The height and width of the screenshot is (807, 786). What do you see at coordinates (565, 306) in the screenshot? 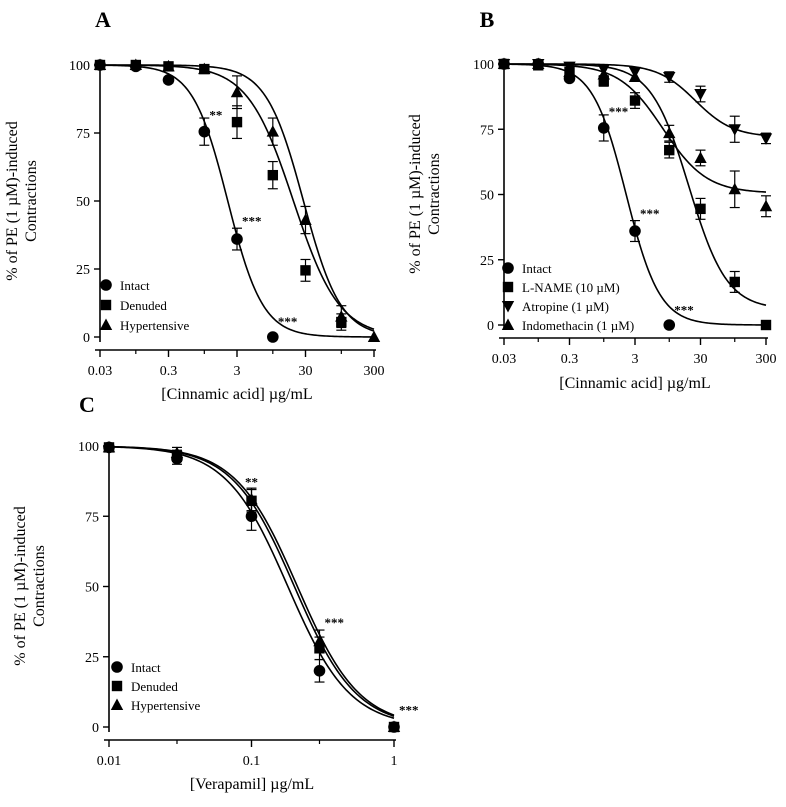
I see `legend-label: Atropine (1 µM)` at bounding box center [565, 306].